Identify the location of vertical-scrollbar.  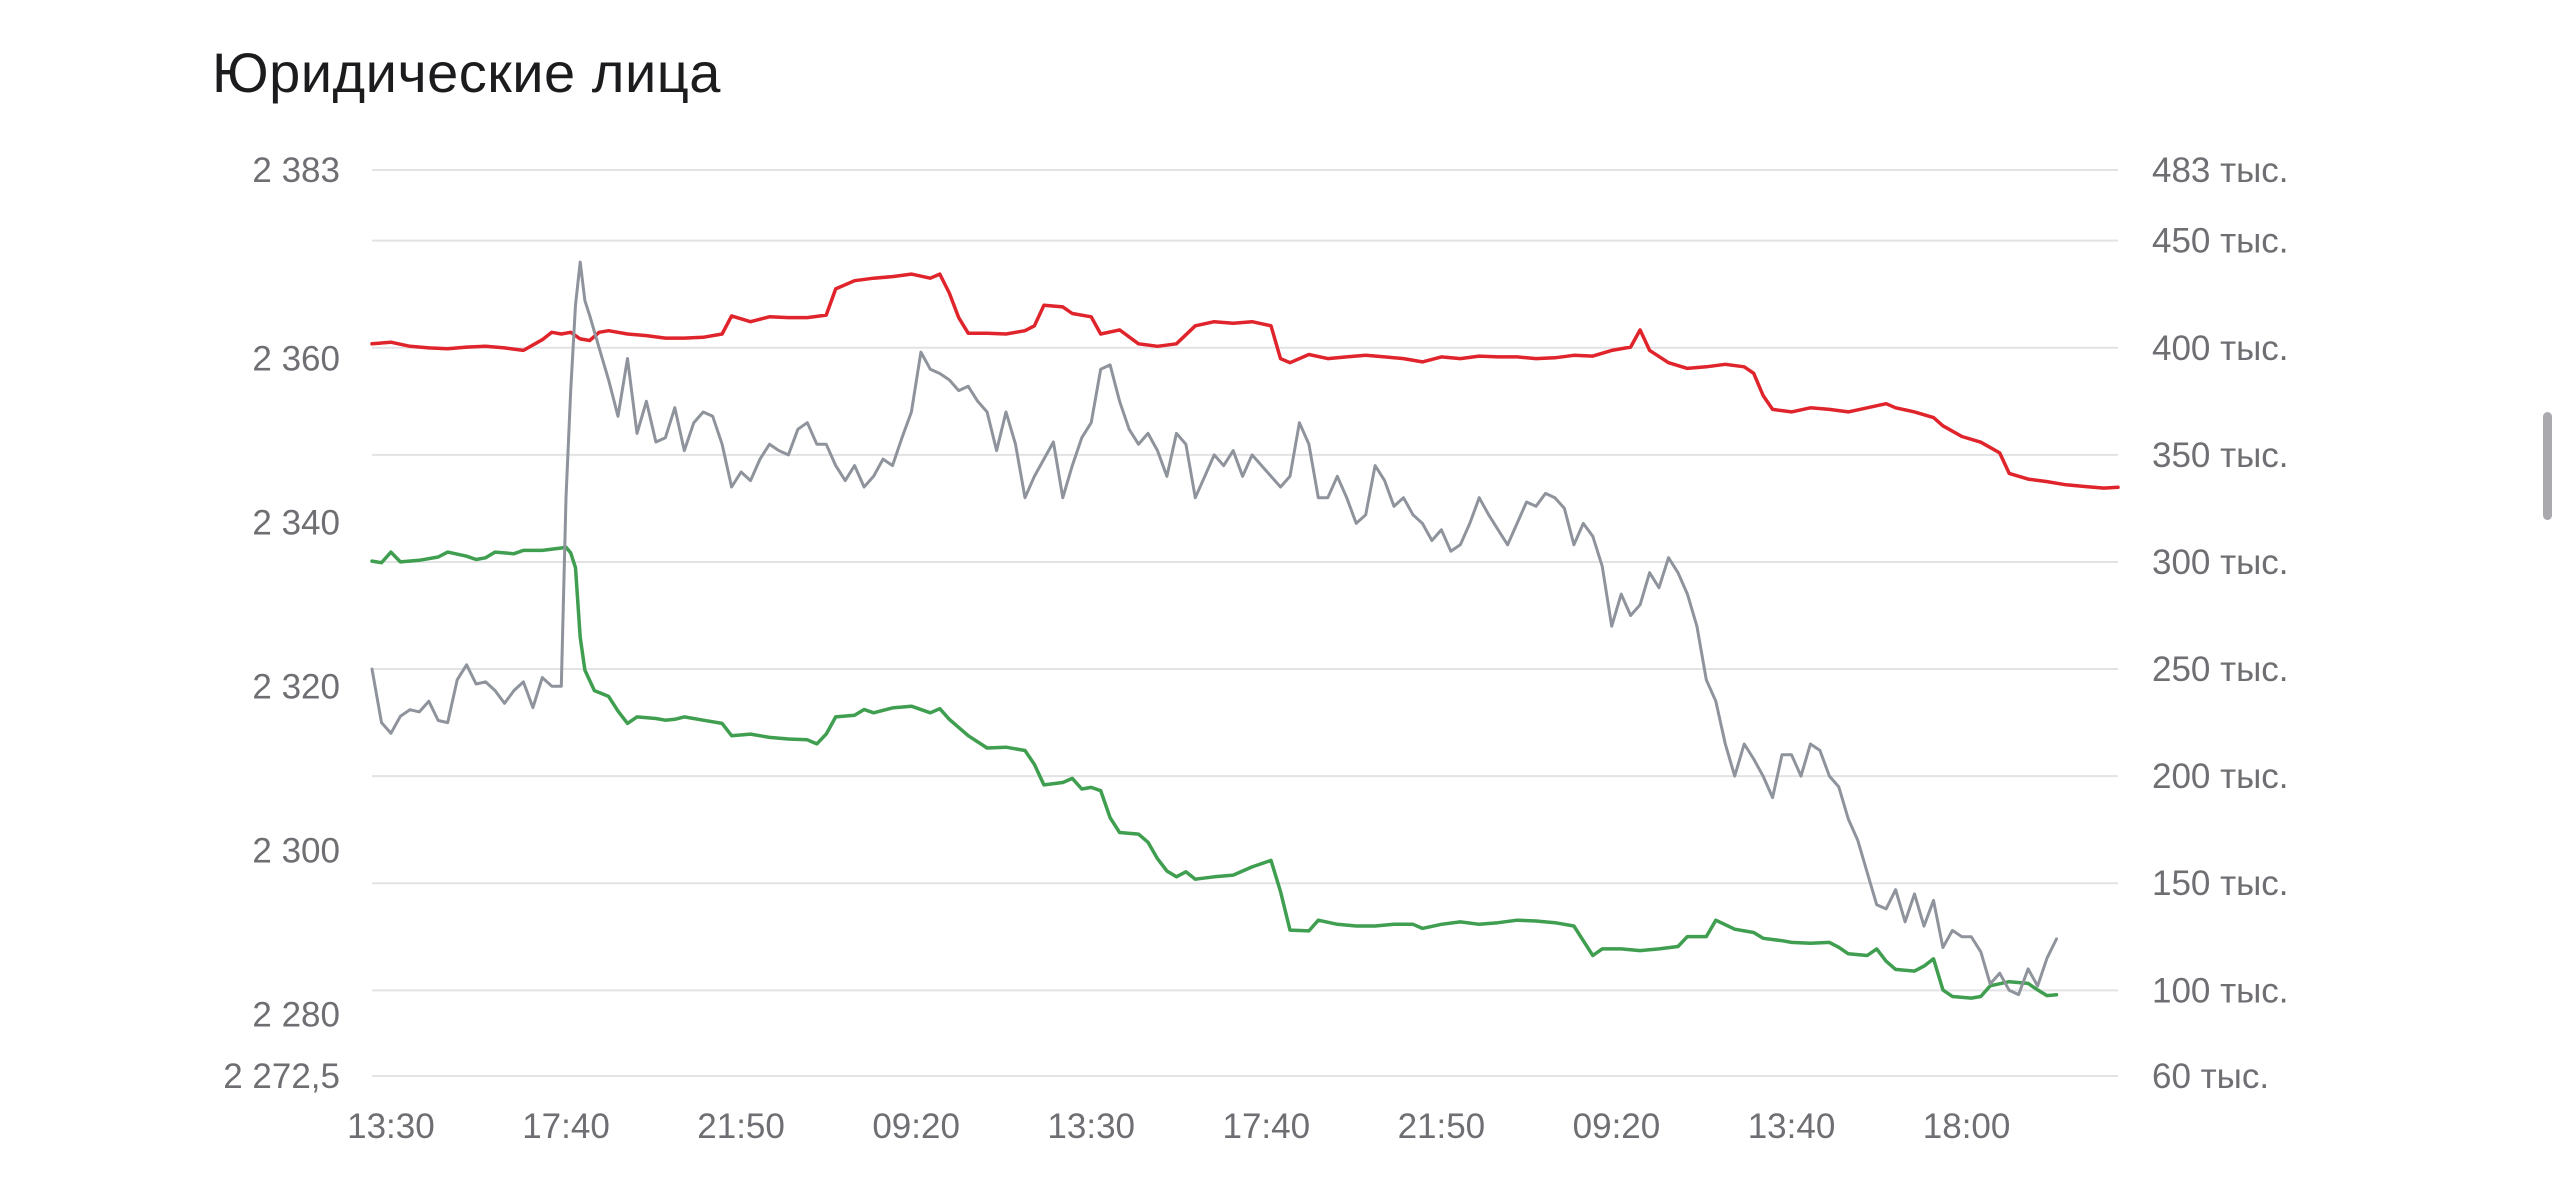
(2547, 466).